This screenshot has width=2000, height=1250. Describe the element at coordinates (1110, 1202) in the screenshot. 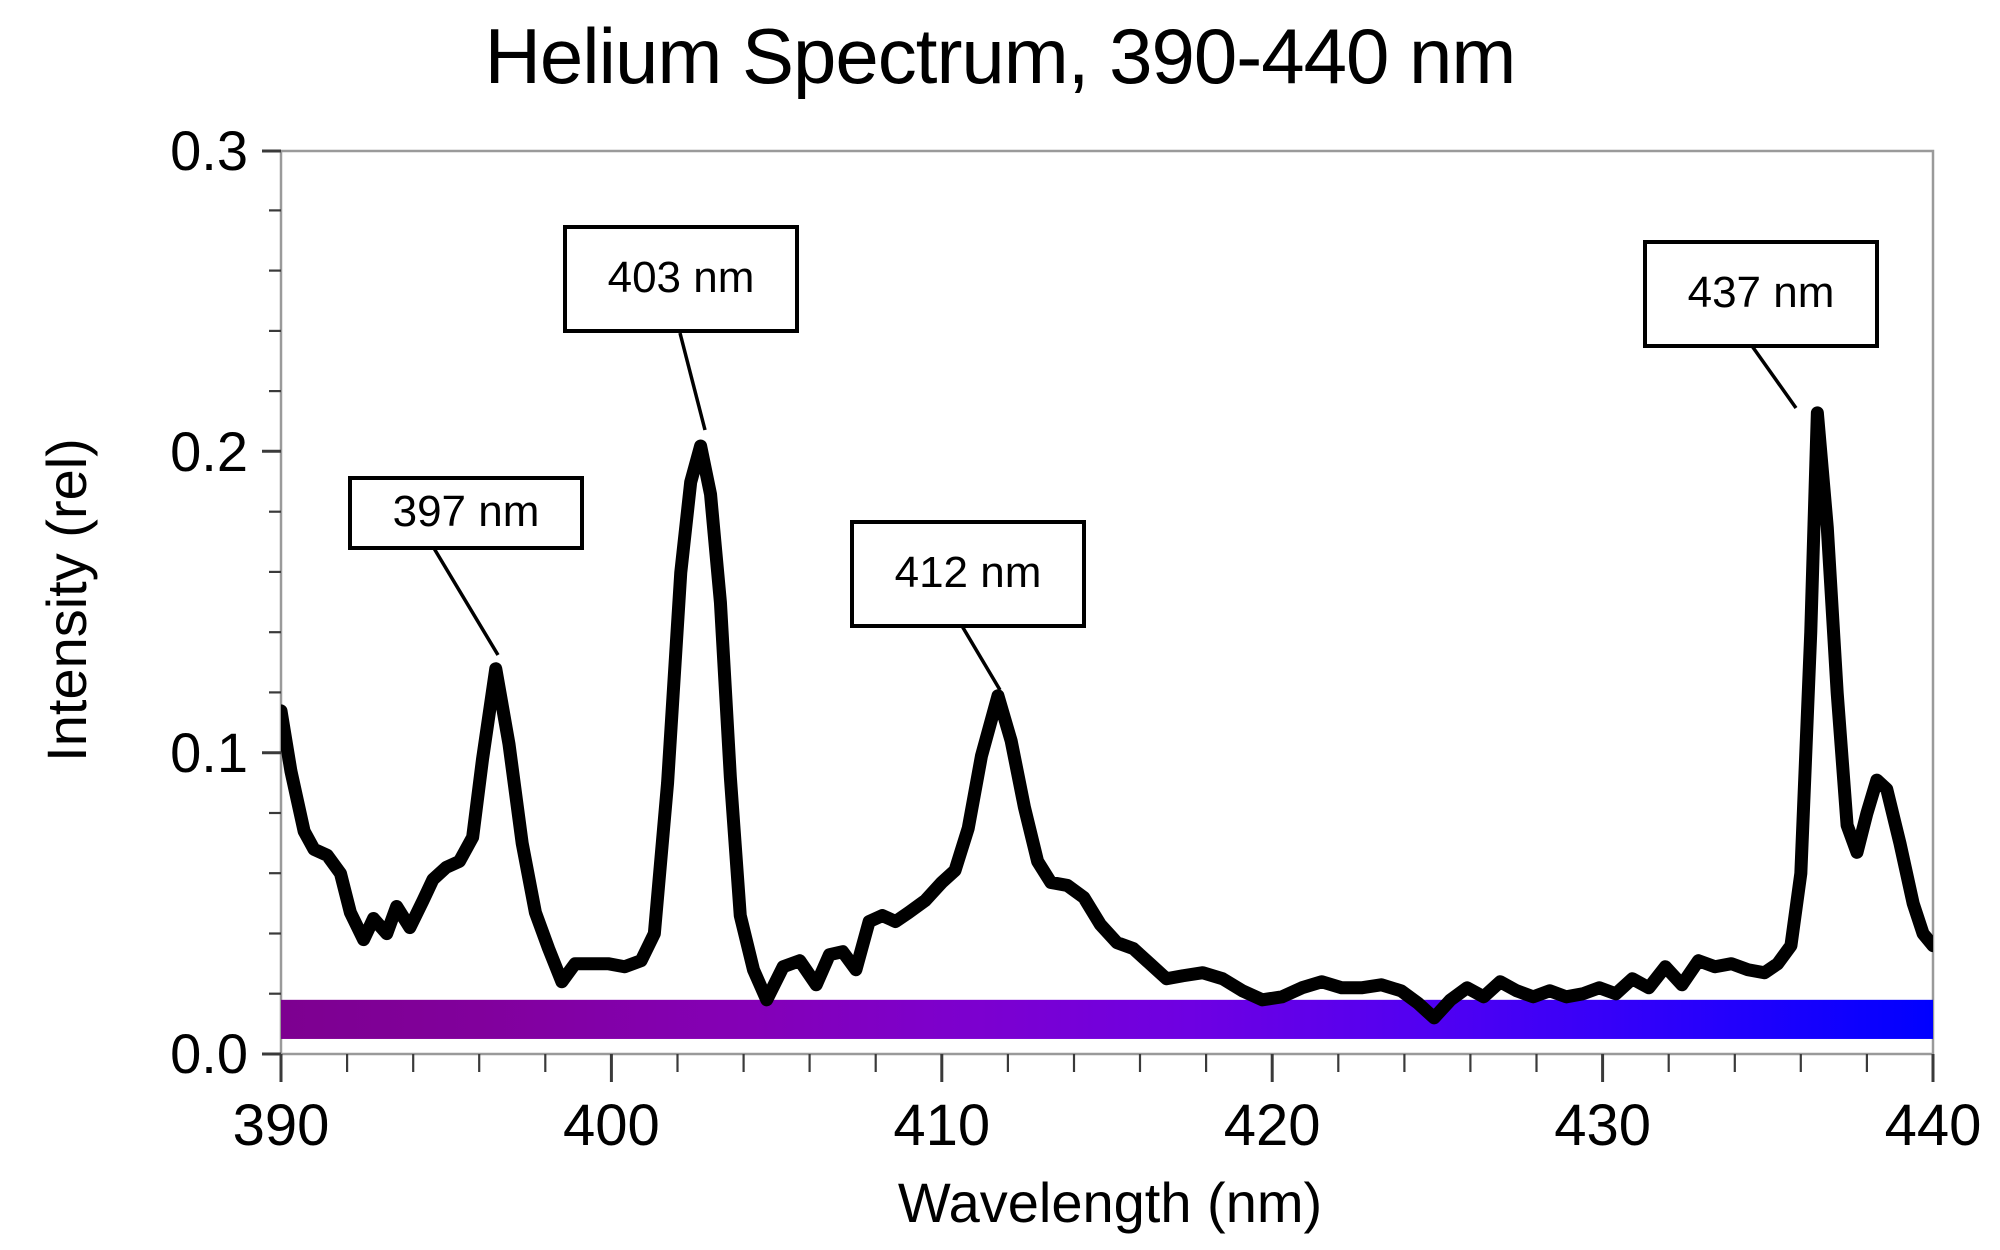

I see `x-axis-title: Wavelength (nm)` at that location.